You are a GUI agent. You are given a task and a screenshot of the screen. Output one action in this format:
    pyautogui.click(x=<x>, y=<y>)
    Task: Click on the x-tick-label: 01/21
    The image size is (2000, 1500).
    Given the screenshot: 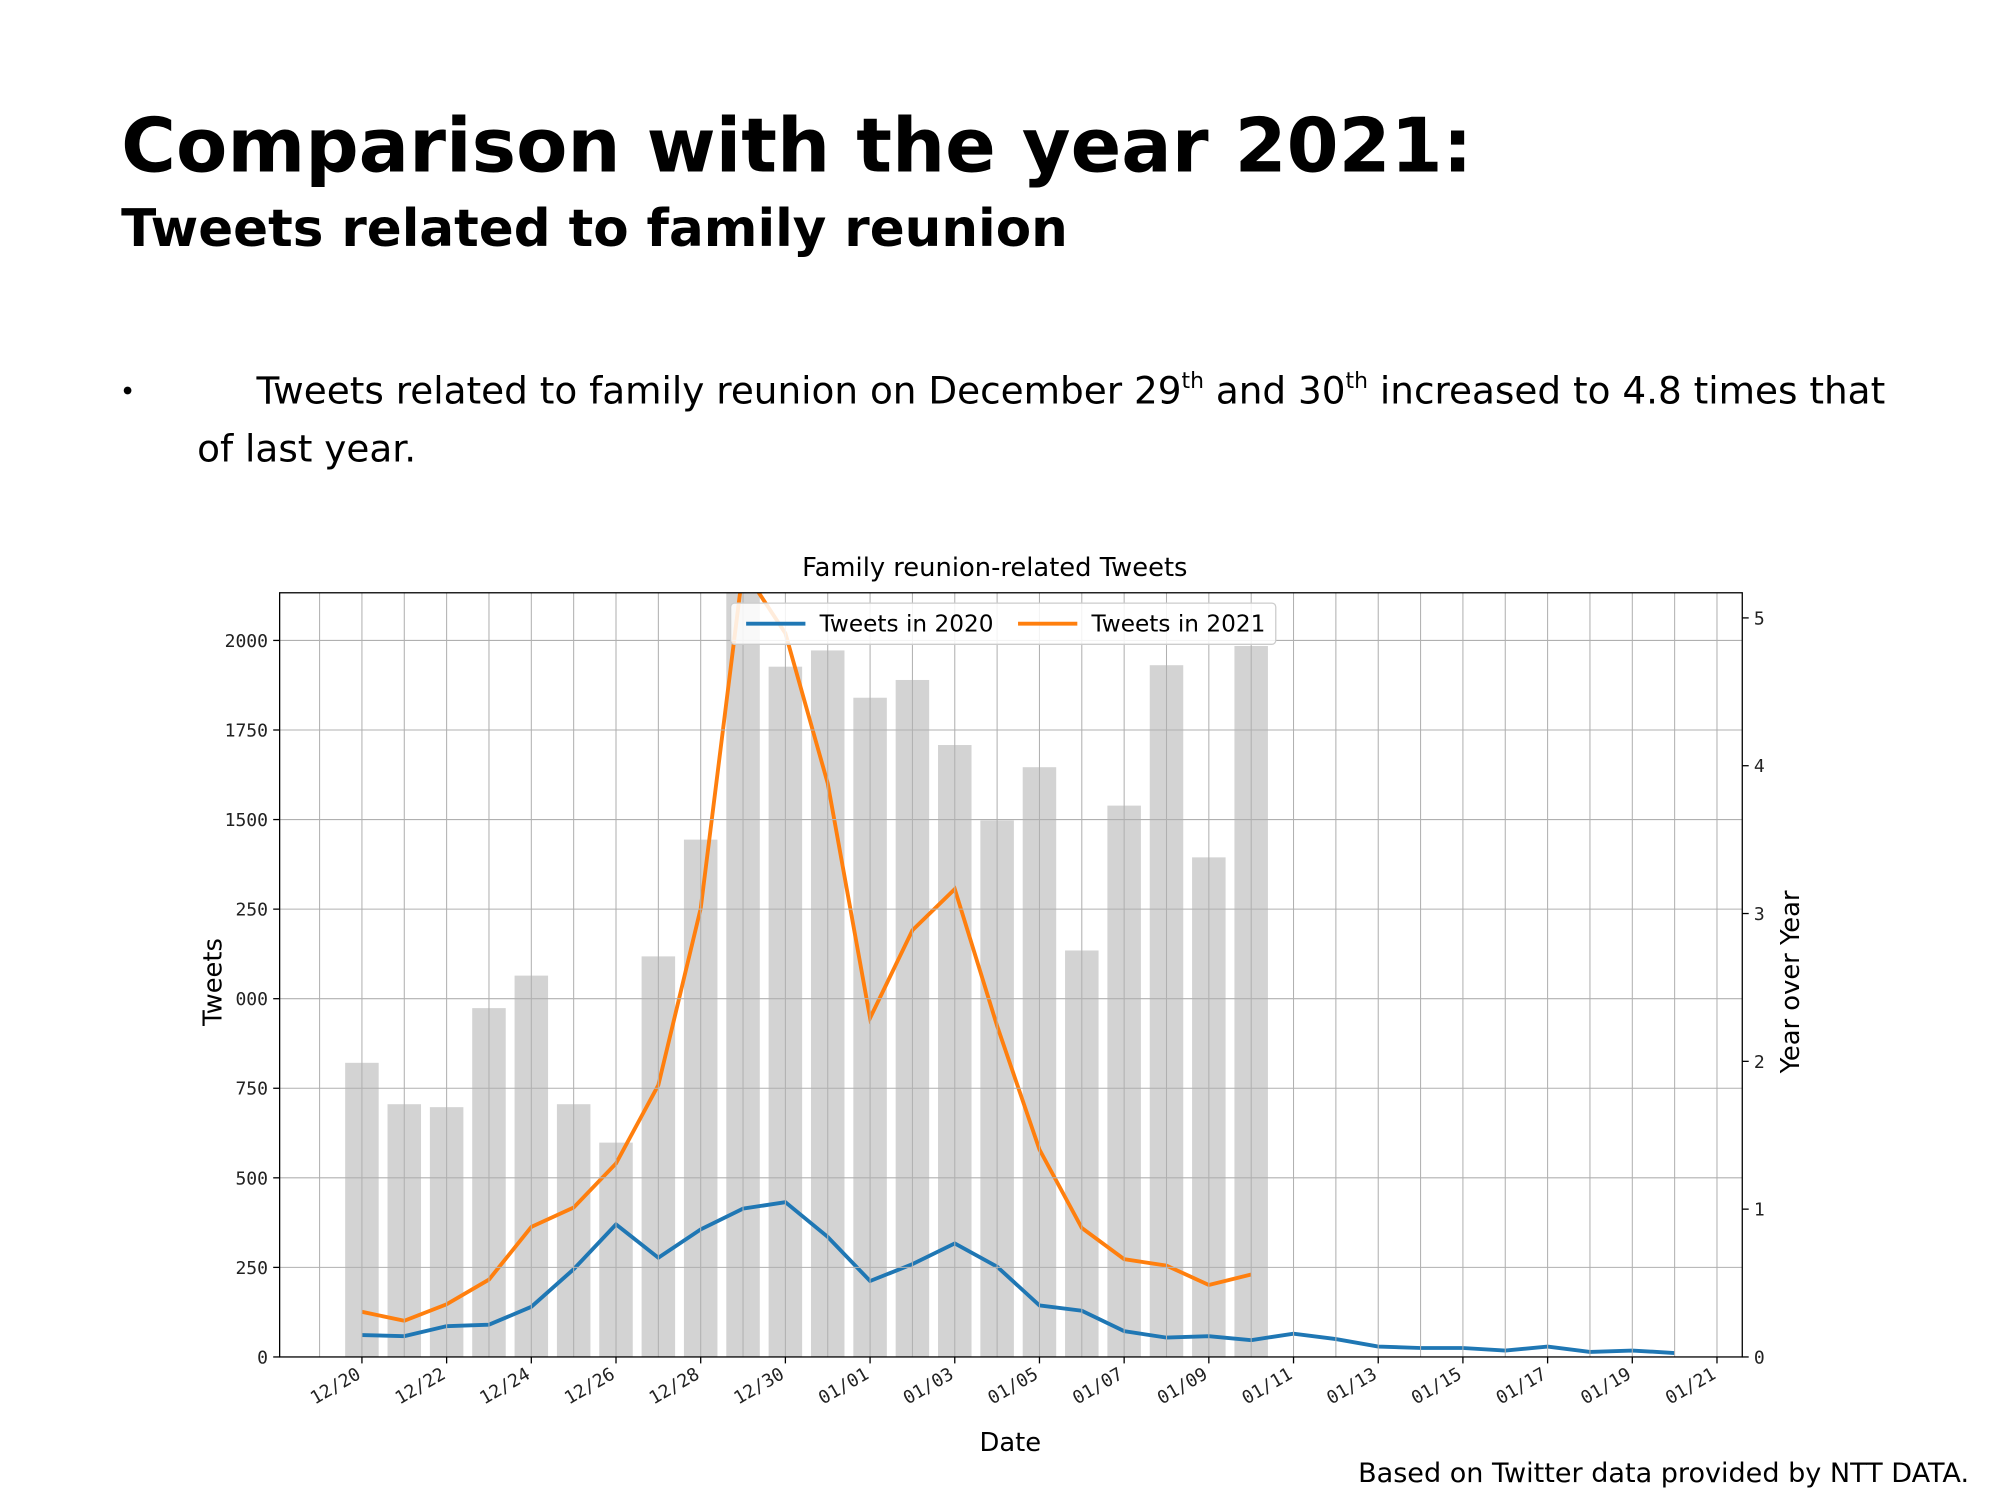 What is the action you would take?
    pyautogui.click(x=1691, y=1386)
    